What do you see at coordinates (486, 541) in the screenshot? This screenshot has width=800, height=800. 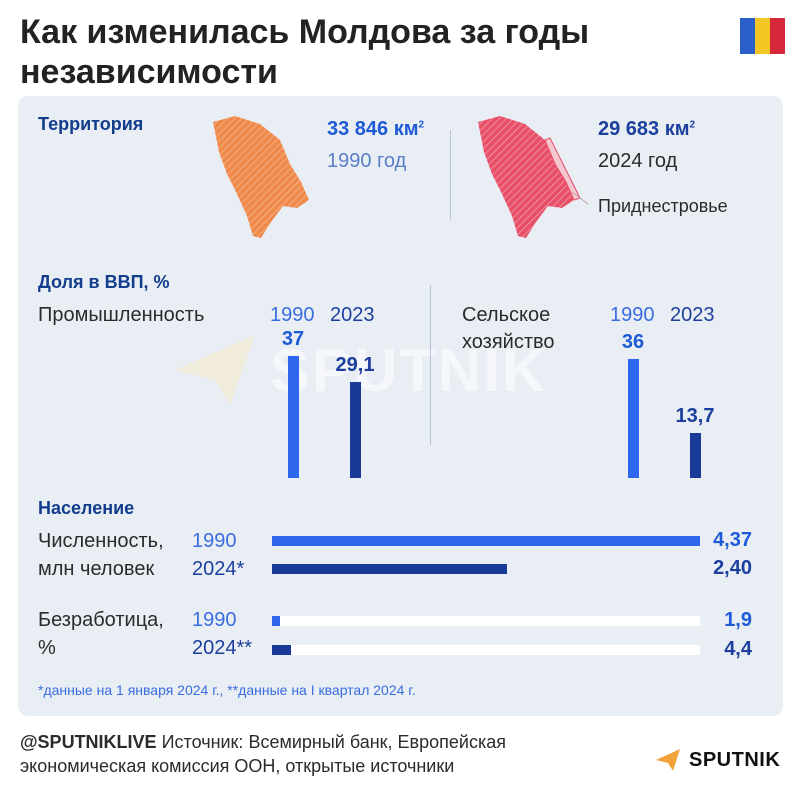 I see `population-bar-1990` at bounding box center [486, 541].